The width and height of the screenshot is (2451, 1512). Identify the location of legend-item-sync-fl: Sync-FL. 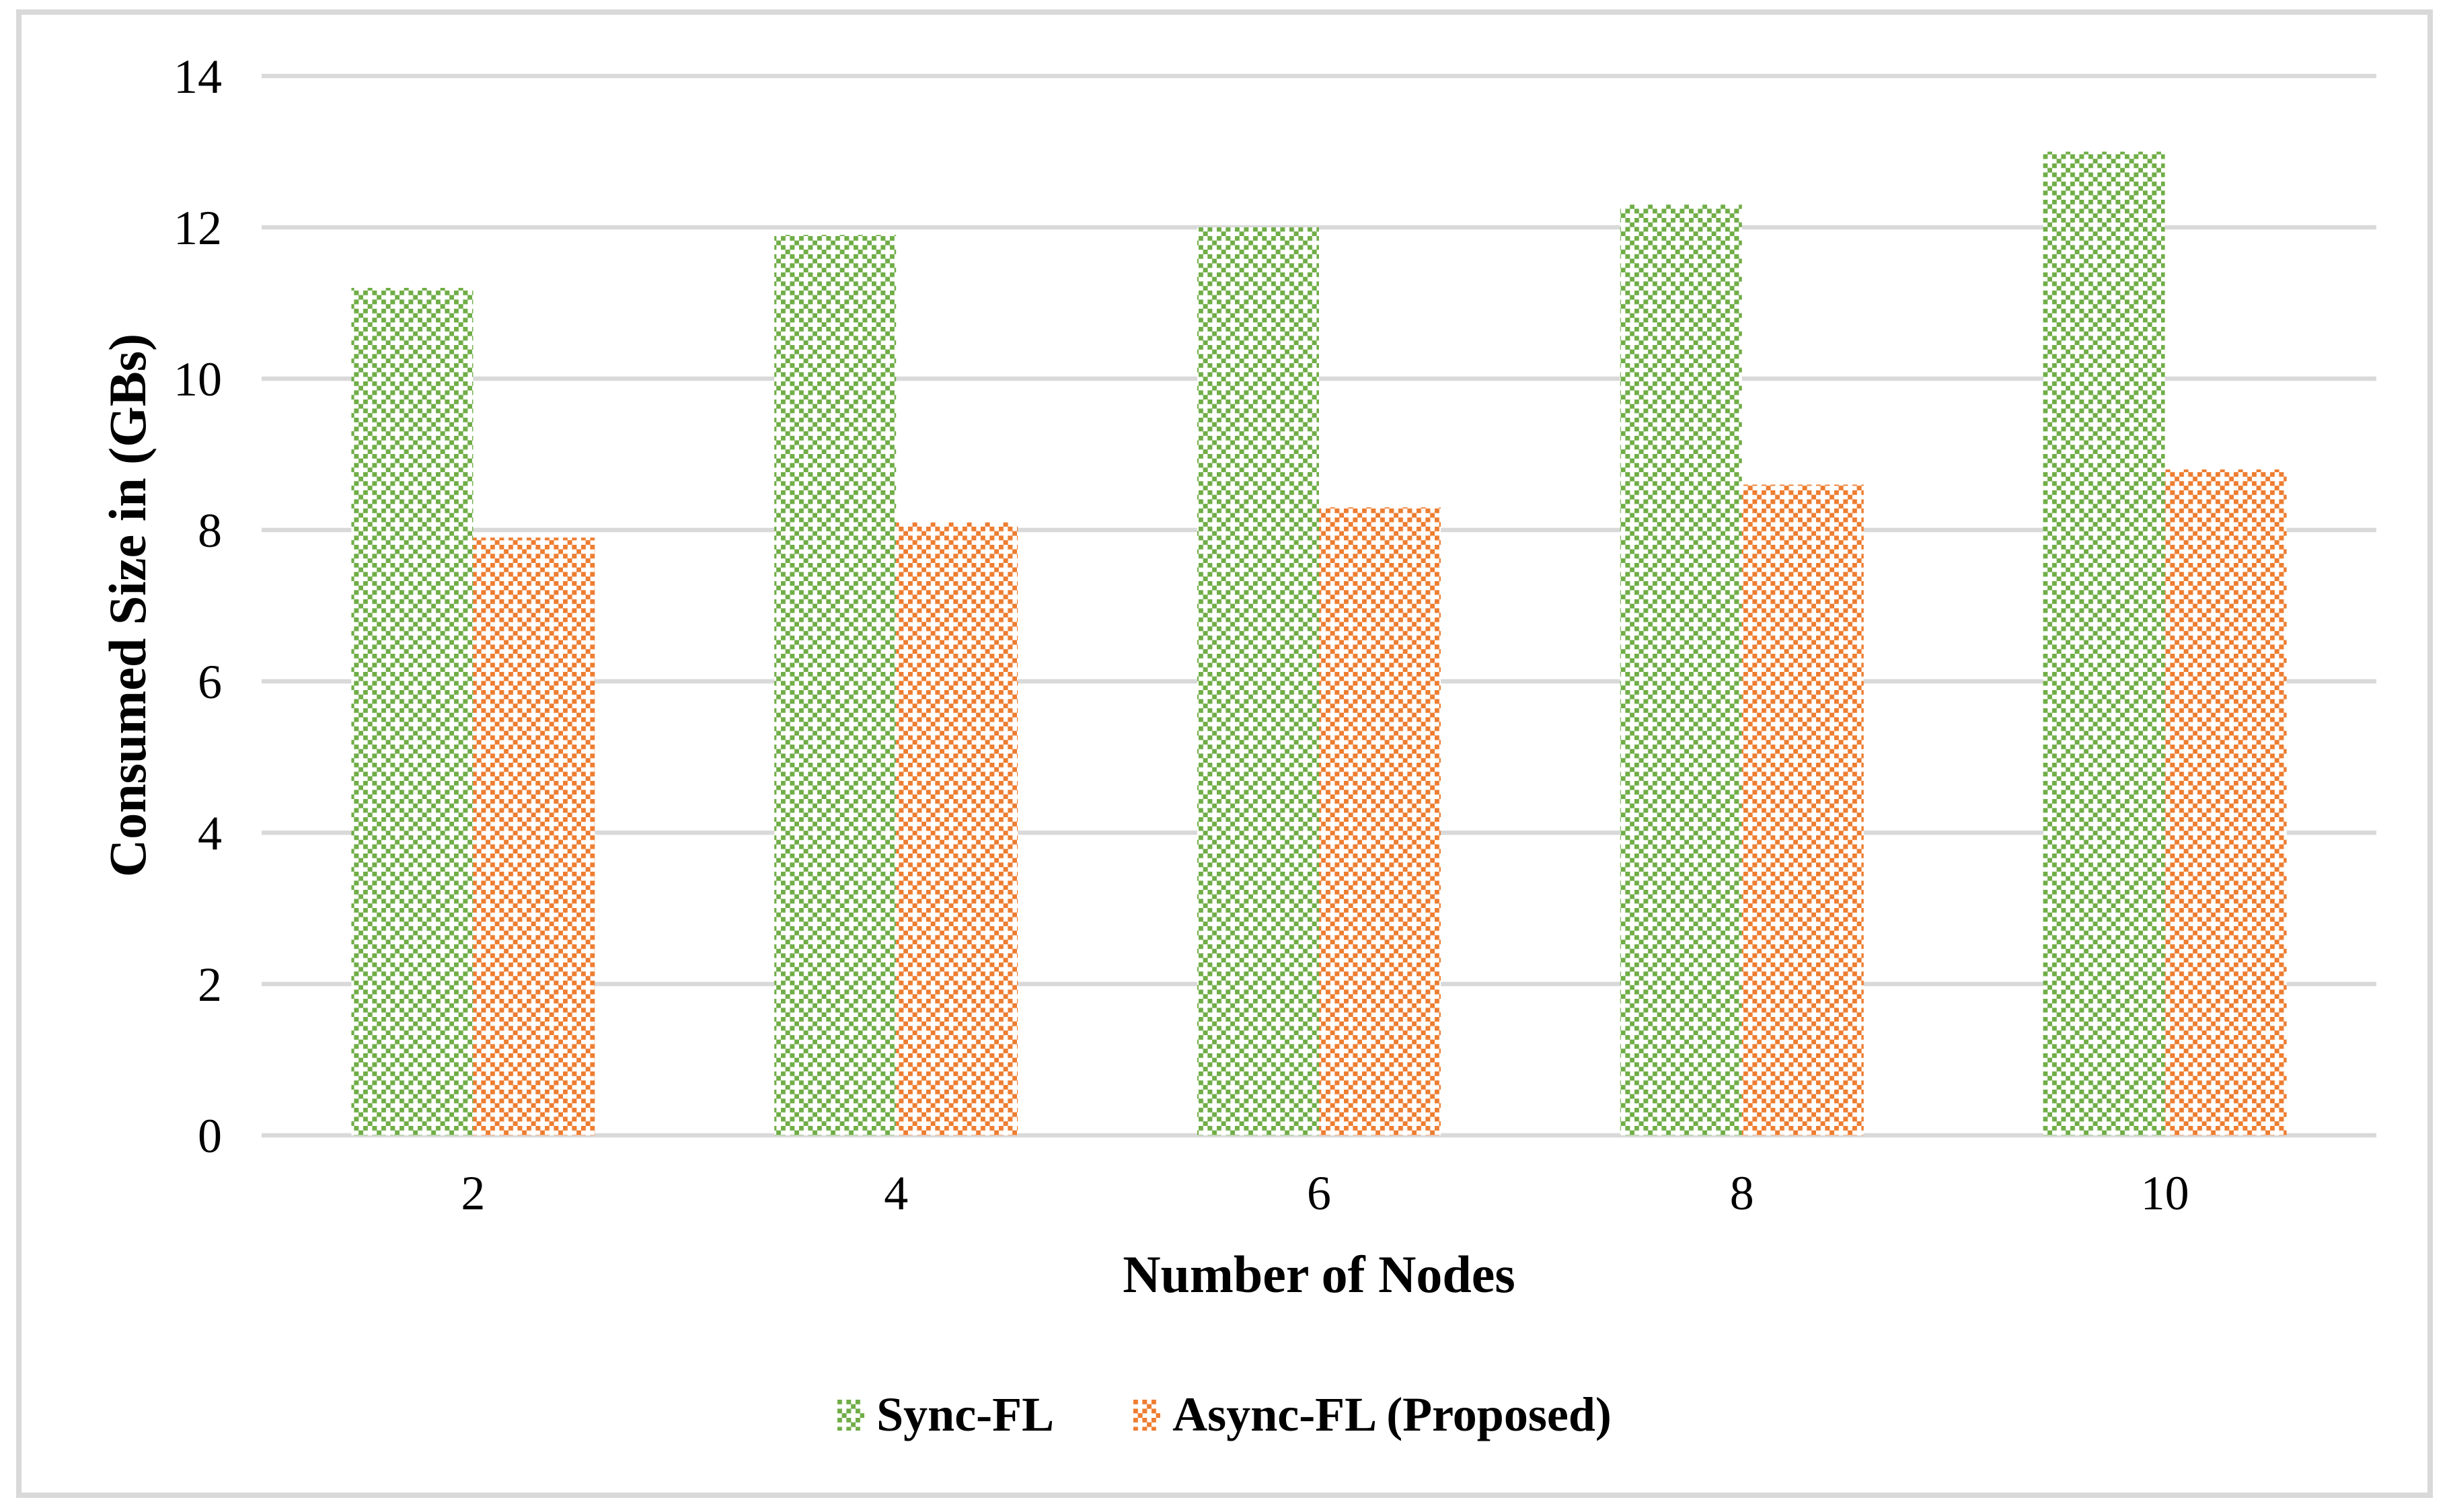
(945, 1415).